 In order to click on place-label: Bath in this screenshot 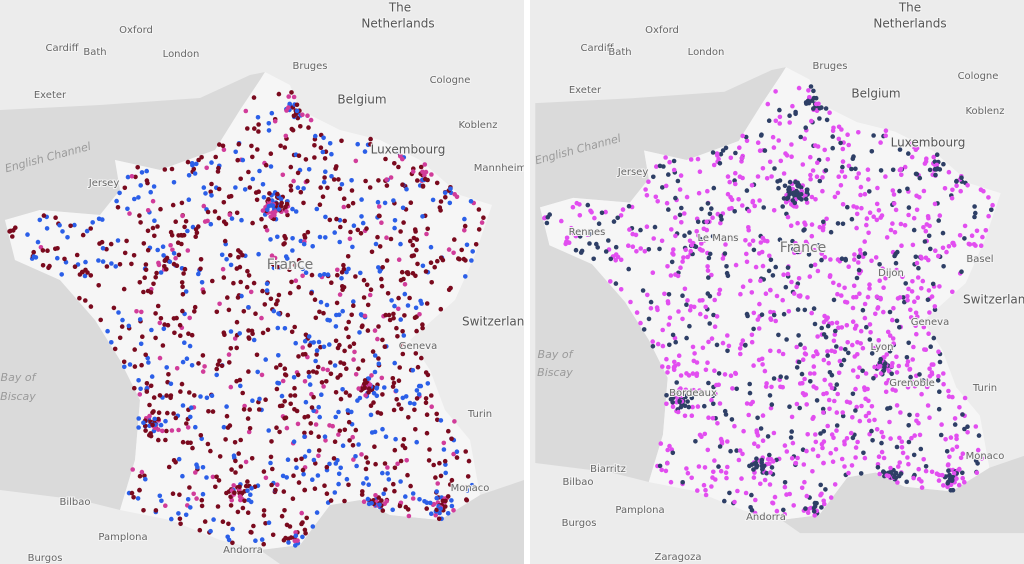, I will do `click(619, 52)`.